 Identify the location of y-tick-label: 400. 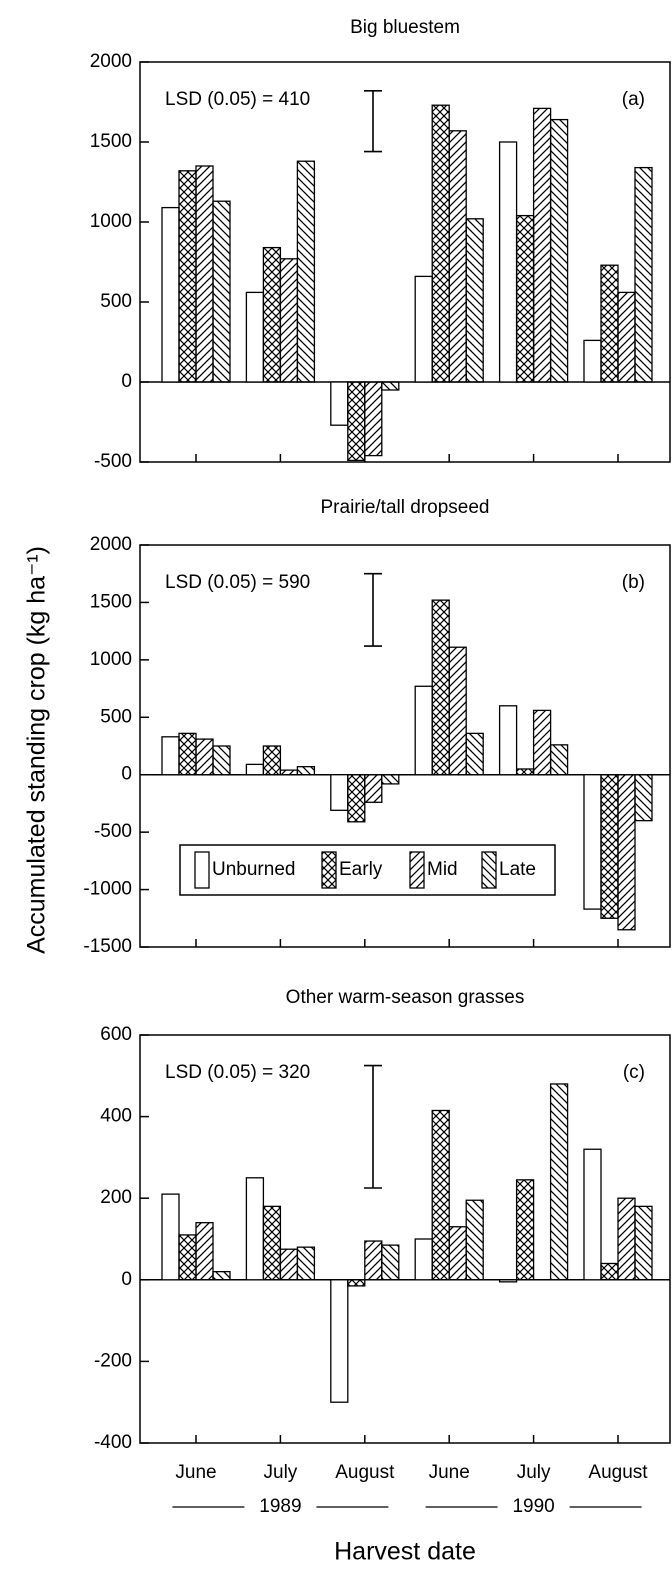
(116, 1116).